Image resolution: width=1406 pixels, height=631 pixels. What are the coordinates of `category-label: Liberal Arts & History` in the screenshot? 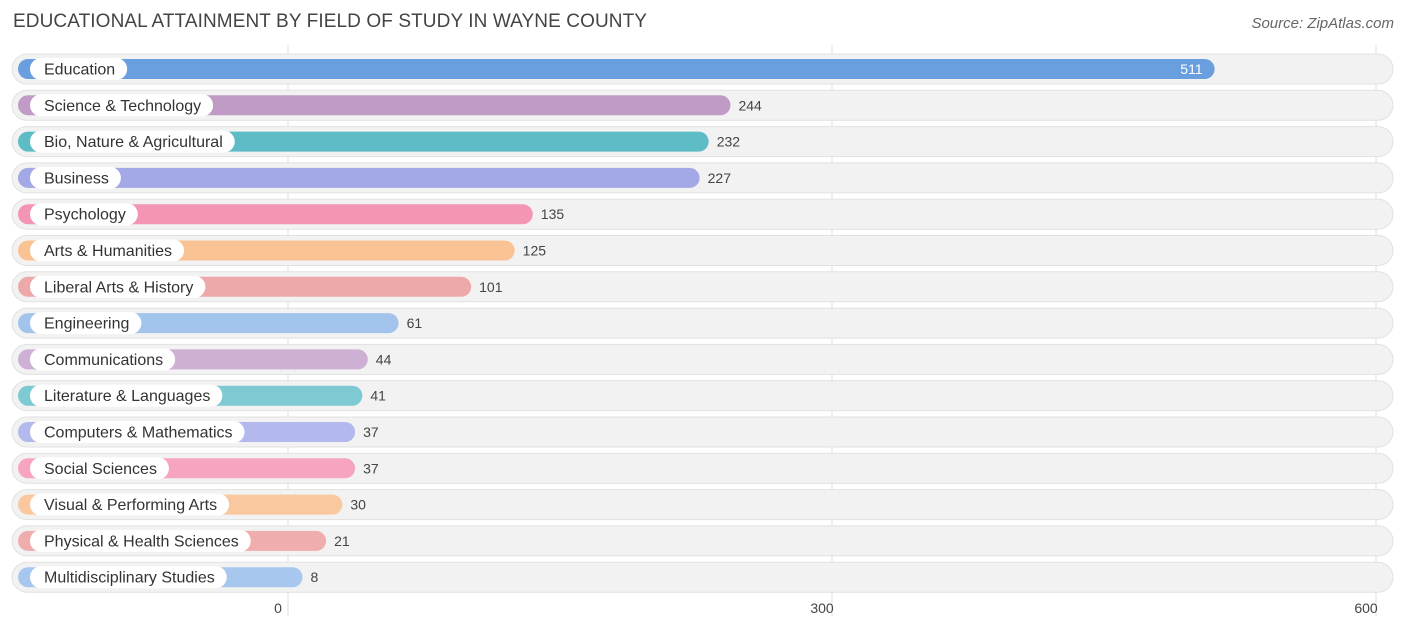 It's located at (118, 287).